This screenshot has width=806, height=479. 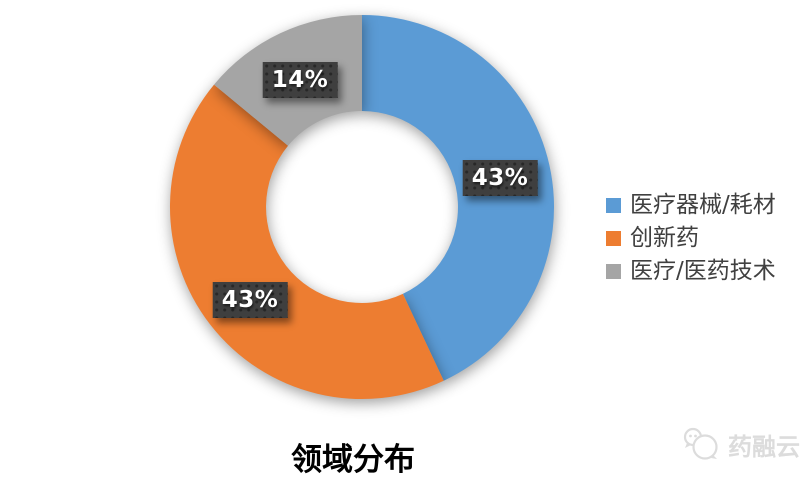 I want to click on legend-item-innovative-drugs: 创新药, so click(x=691, y=238).